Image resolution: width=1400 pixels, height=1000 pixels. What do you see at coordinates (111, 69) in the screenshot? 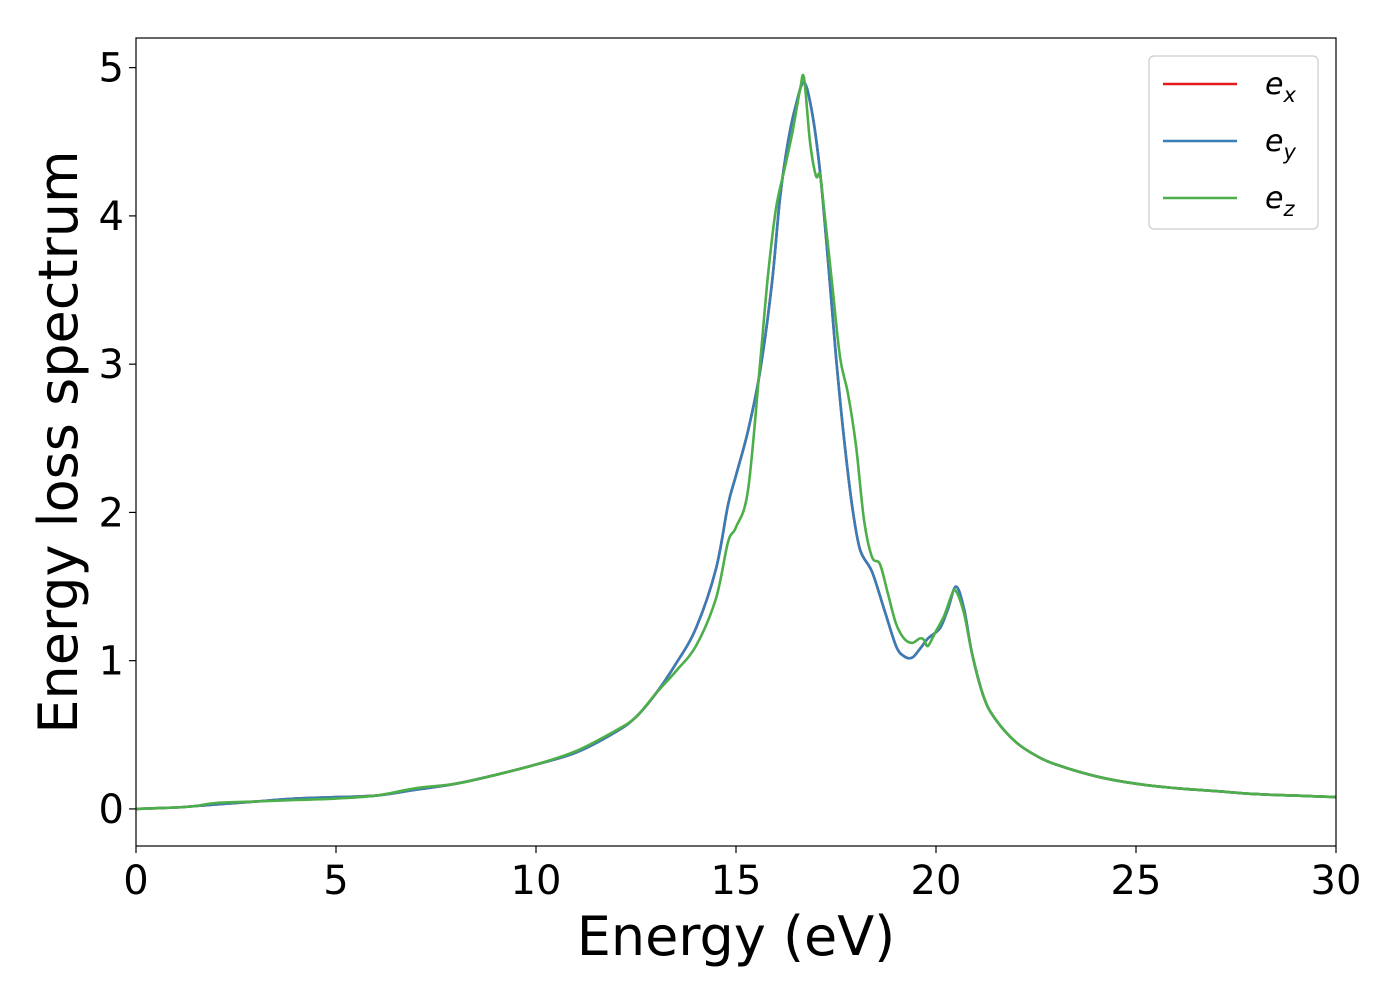
I see `y-tick-label: 5` at bounding box center [111, 69].